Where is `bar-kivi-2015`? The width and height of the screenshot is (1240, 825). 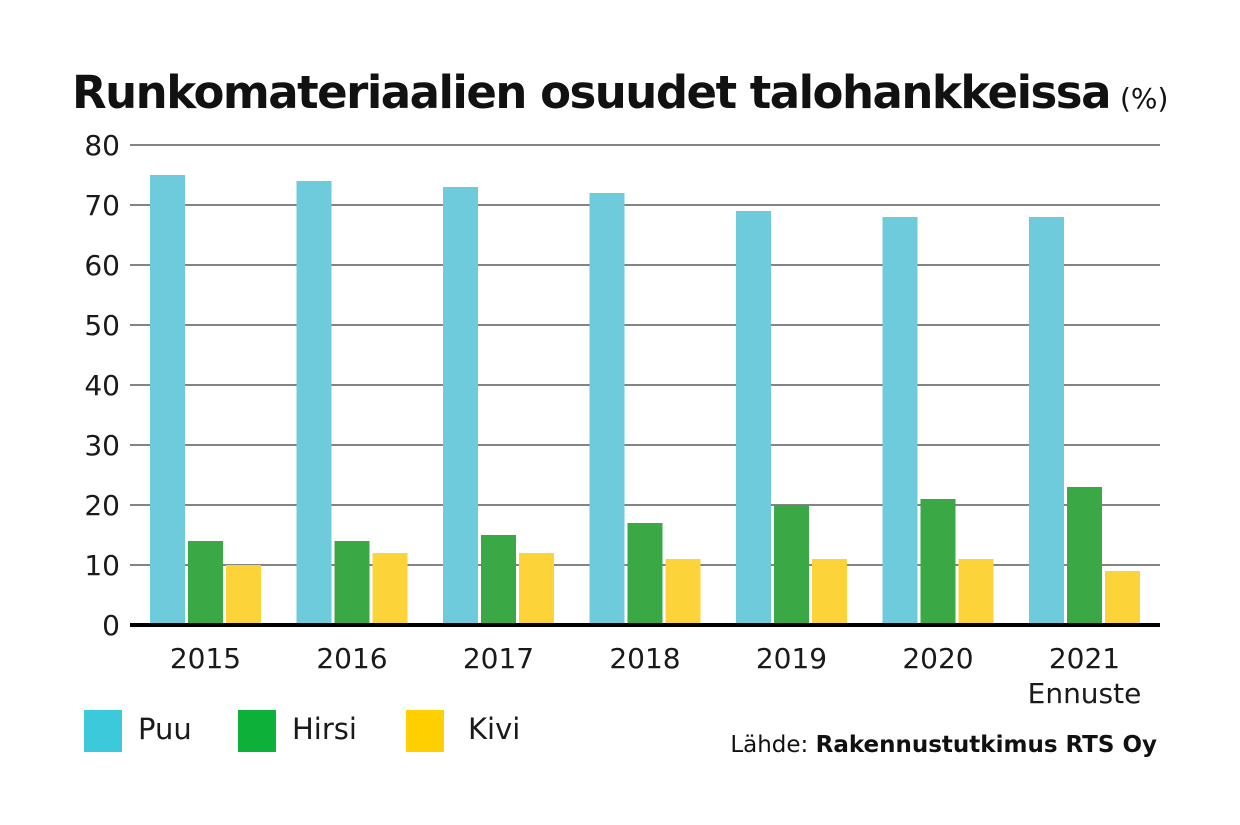
bar-kivi-2015 is located at coordinates (243, 595).